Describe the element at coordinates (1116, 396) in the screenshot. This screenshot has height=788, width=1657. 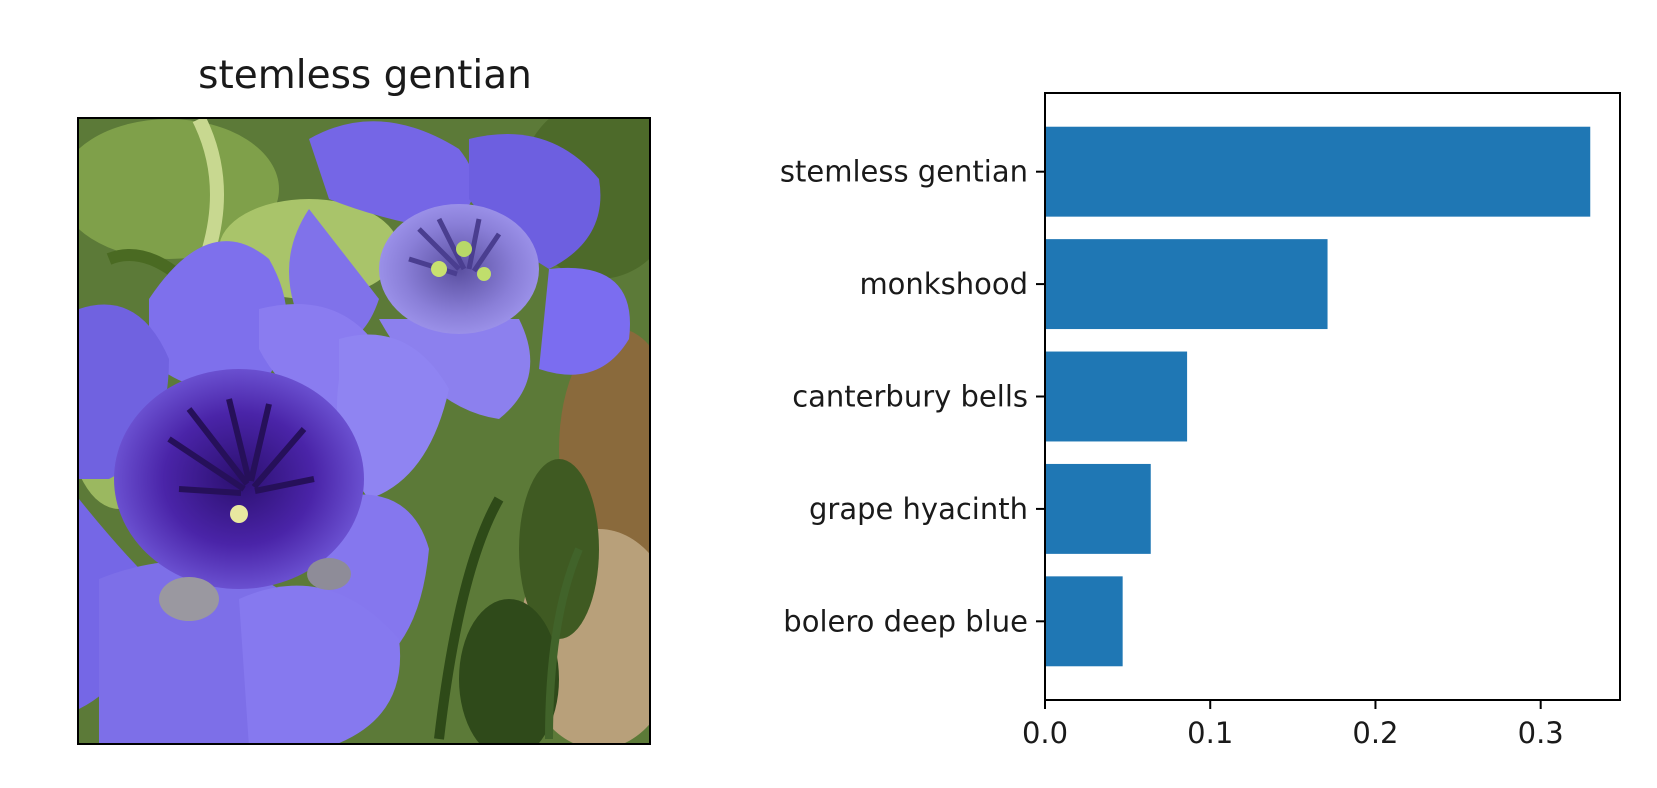
I see `bar-canterbury-bells` at that location.